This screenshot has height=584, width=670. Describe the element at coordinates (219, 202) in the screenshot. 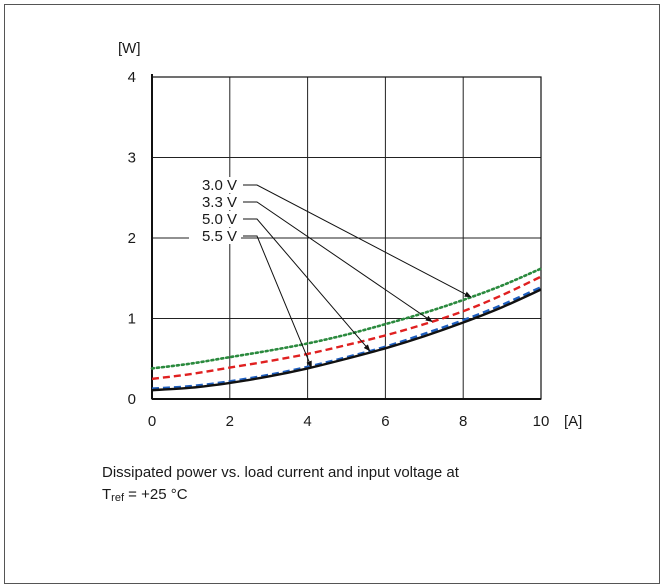

I see `legend-label: 3.3 V` at that location.